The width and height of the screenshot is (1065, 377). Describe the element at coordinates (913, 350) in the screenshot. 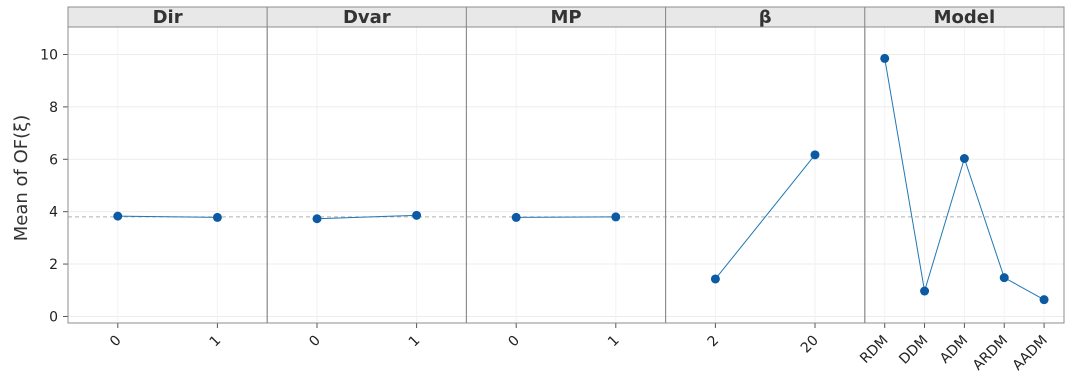

I see `x-tick-label: DDM` at that location.